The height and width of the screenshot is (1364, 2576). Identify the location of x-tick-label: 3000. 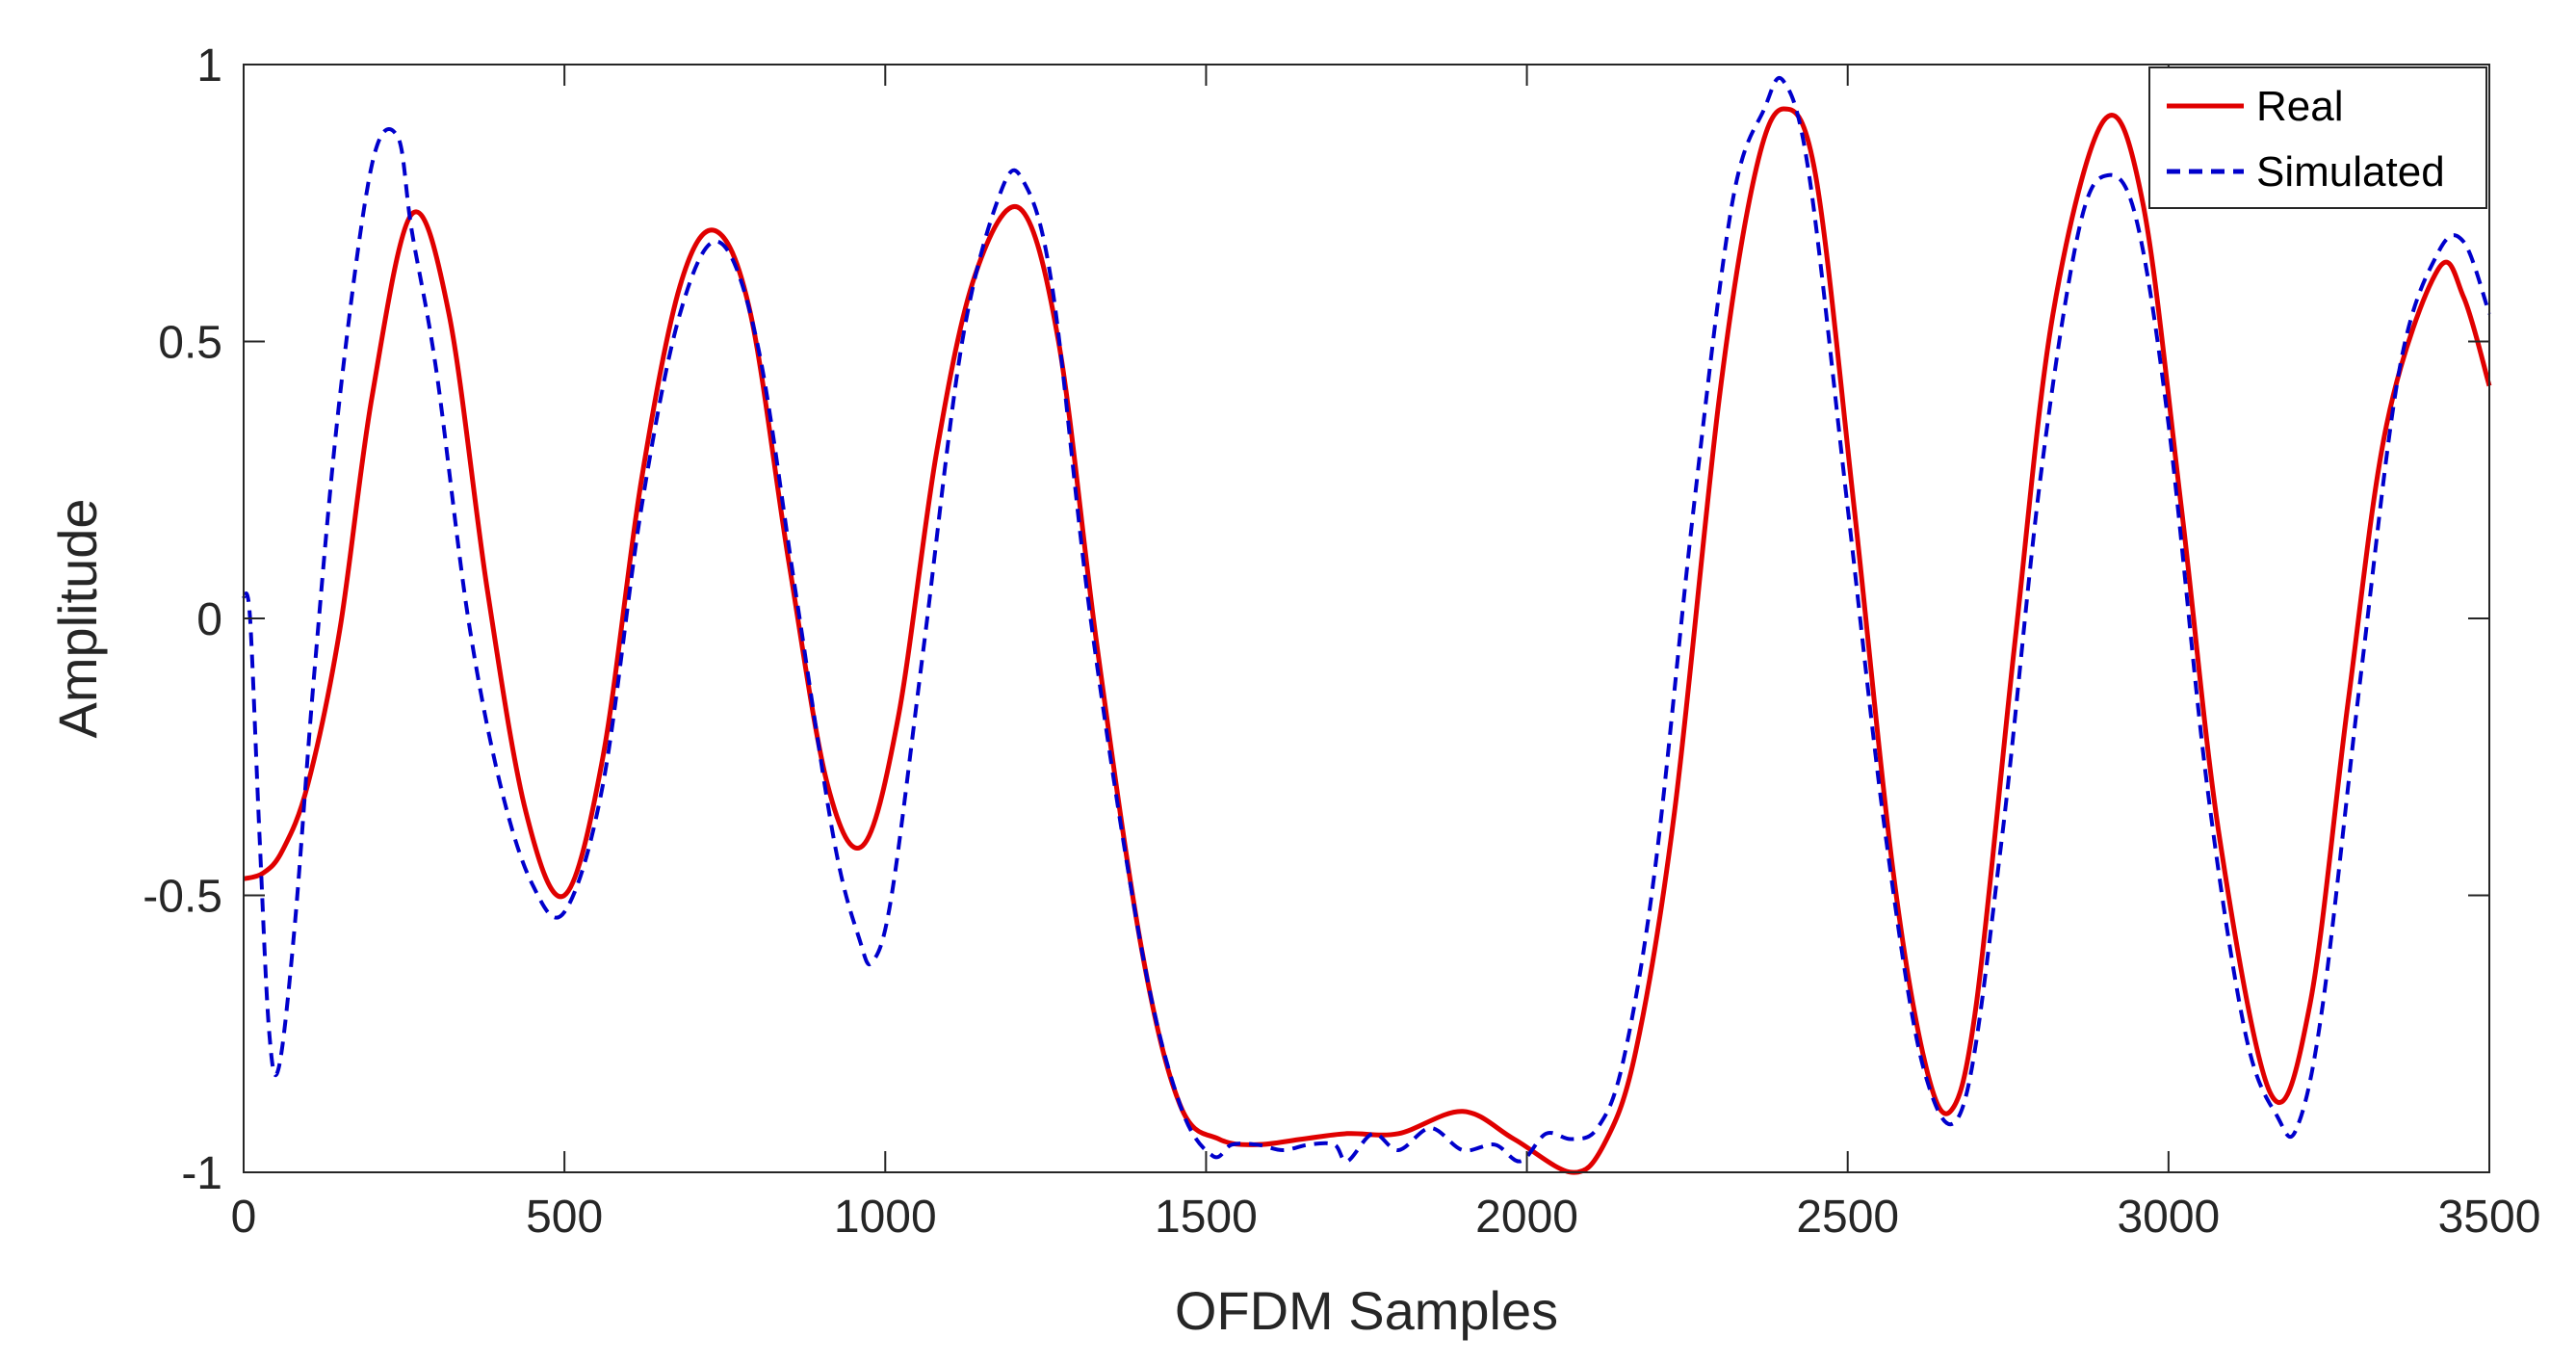
(2168, 1217).